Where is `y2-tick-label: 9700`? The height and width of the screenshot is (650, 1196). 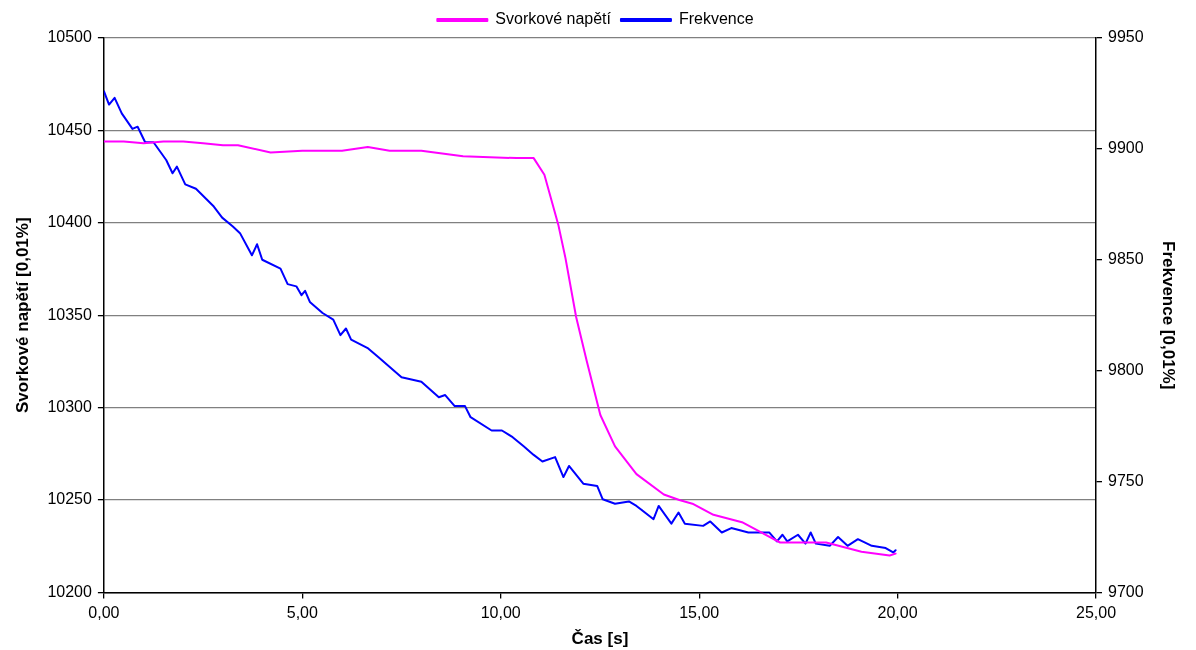 y2-tick-label: 9700 is located at coordinates (1126, 591).